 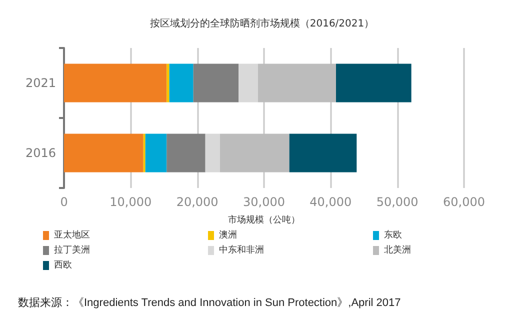 What do you see at coordinates (72, 235) in the screenshot?
I see `legend-label: 亚太地区` at bounding box center [72, 235].